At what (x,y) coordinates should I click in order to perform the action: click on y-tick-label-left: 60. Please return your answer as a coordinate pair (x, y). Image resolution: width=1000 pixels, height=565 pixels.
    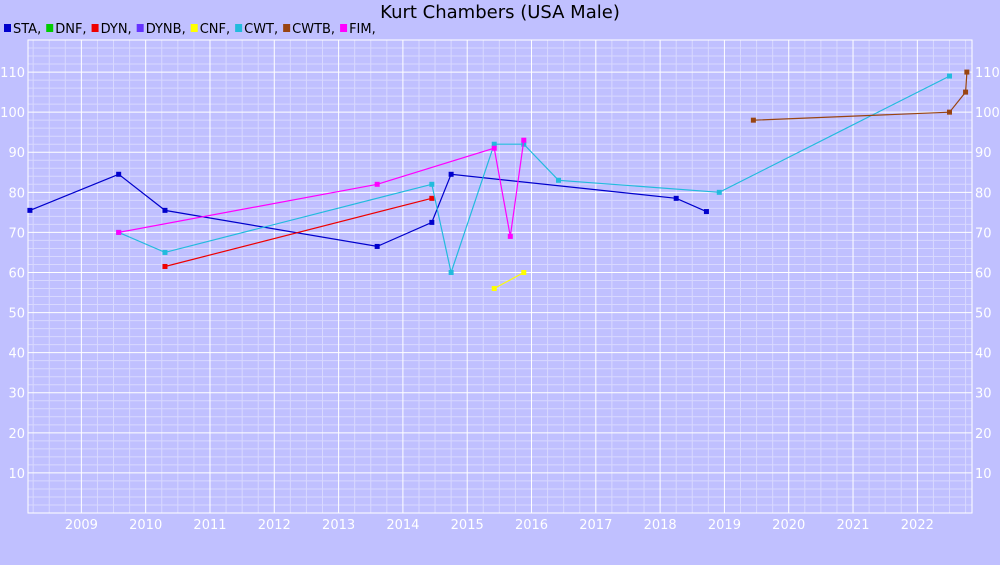
    Looking at the image, I should click on (16, 273).